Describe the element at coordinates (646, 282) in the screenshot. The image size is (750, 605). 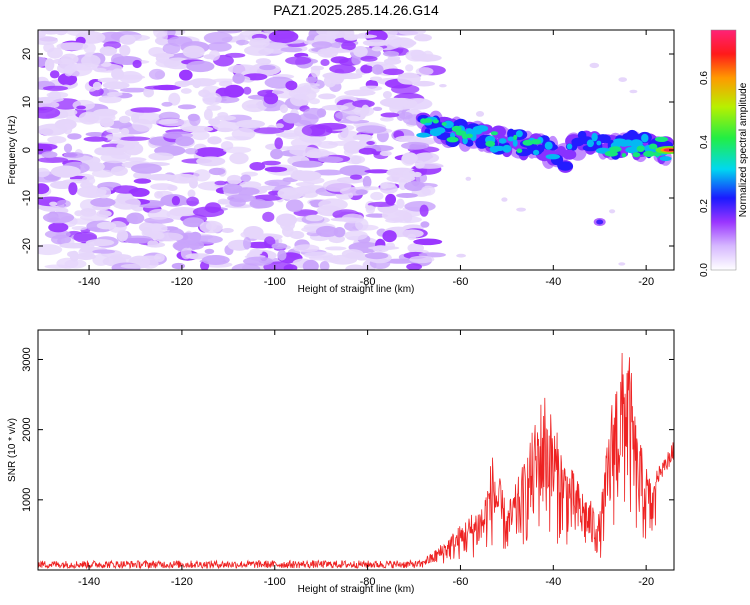
I see `x-tick-label: -20` at that location.